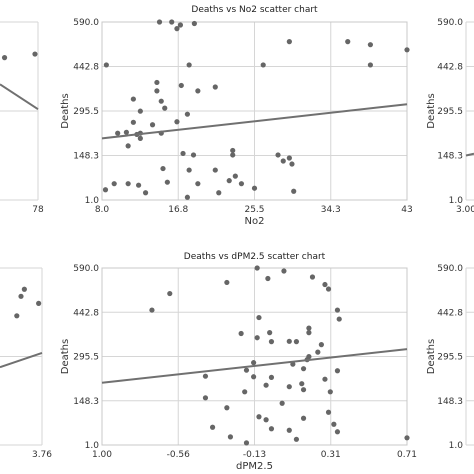  What do you see at coordinates (26, 363) in the screenshot?
I see `chart-left-bottom: 3.76` at bounding box center [26, 363].